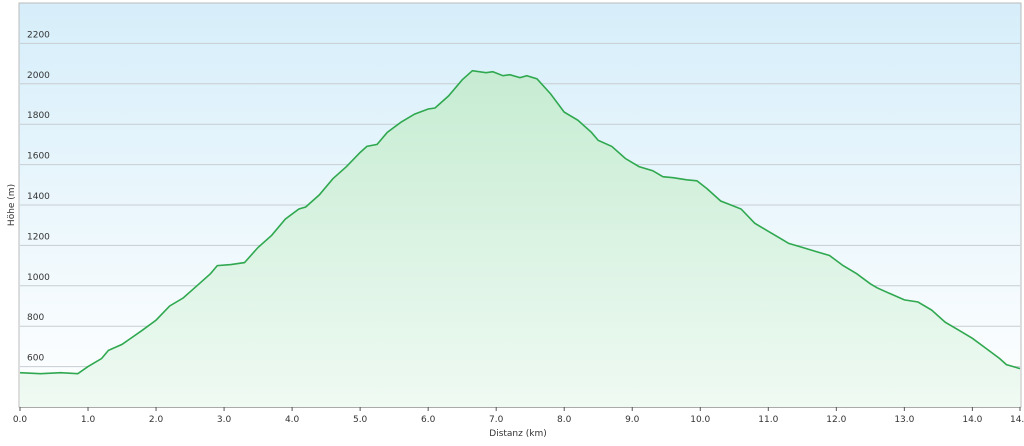 The image size is (1024, 446). Describe the element at coordinates (38, 197) in the screenshot. I see `y-tick-label: 1400` at that location.